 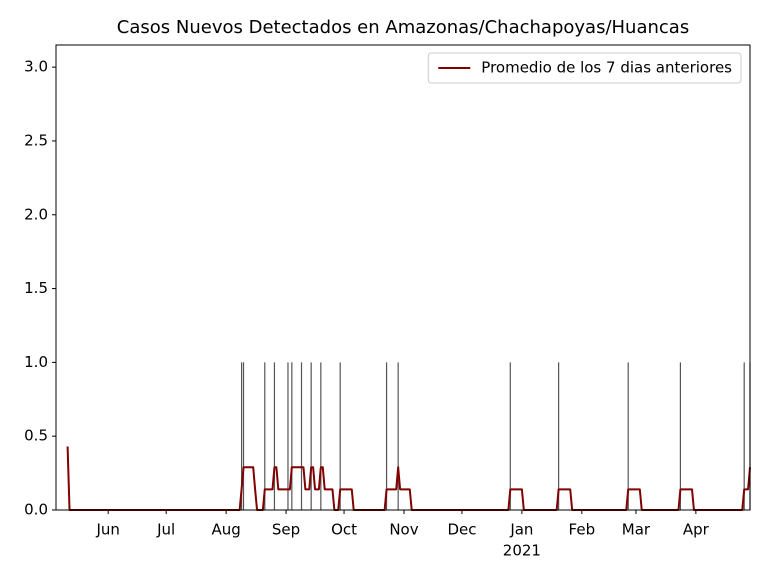 I want to click on x-tick-label: Apr, so click(x=696, y=530).